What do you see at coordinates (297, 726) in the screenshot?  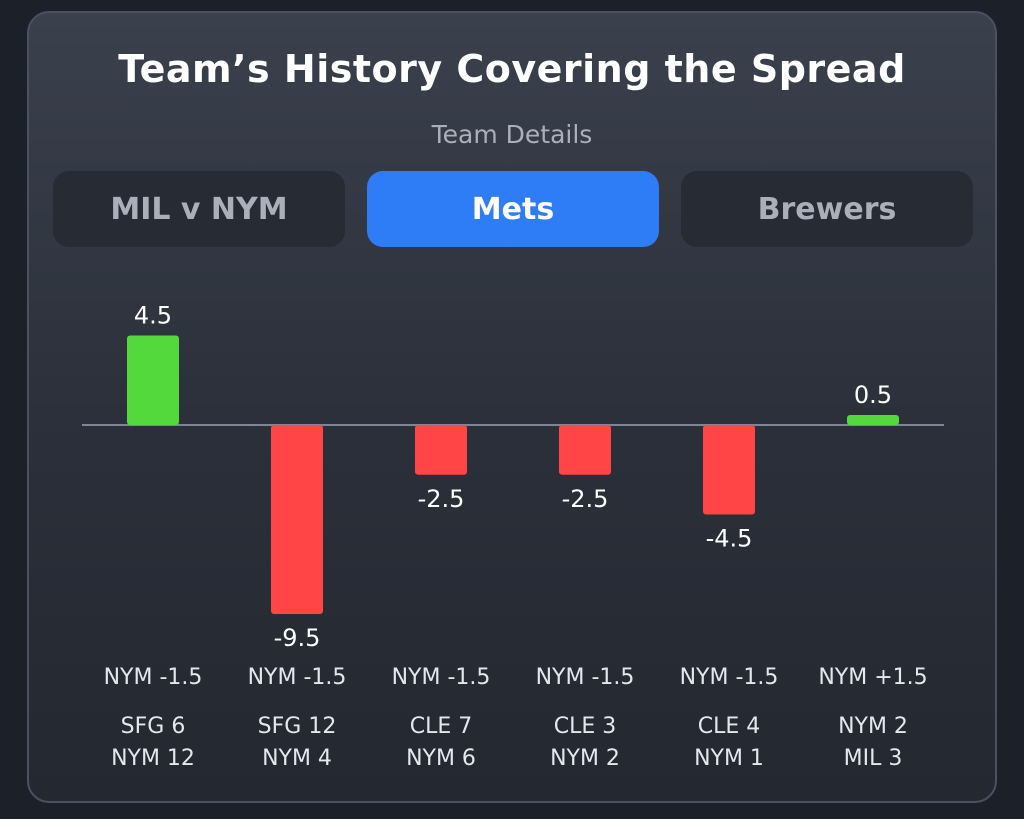 I see `score-line-1: SFG 12` at bounding box center [297, 726].